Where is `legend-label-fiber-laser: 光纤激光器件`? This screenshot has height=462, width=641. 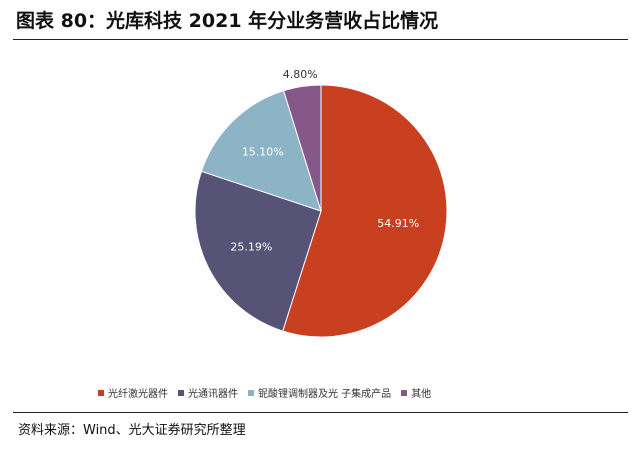
legend-label-fiber-laser: 光纤激光器件 is located at coordinates (138, 394).